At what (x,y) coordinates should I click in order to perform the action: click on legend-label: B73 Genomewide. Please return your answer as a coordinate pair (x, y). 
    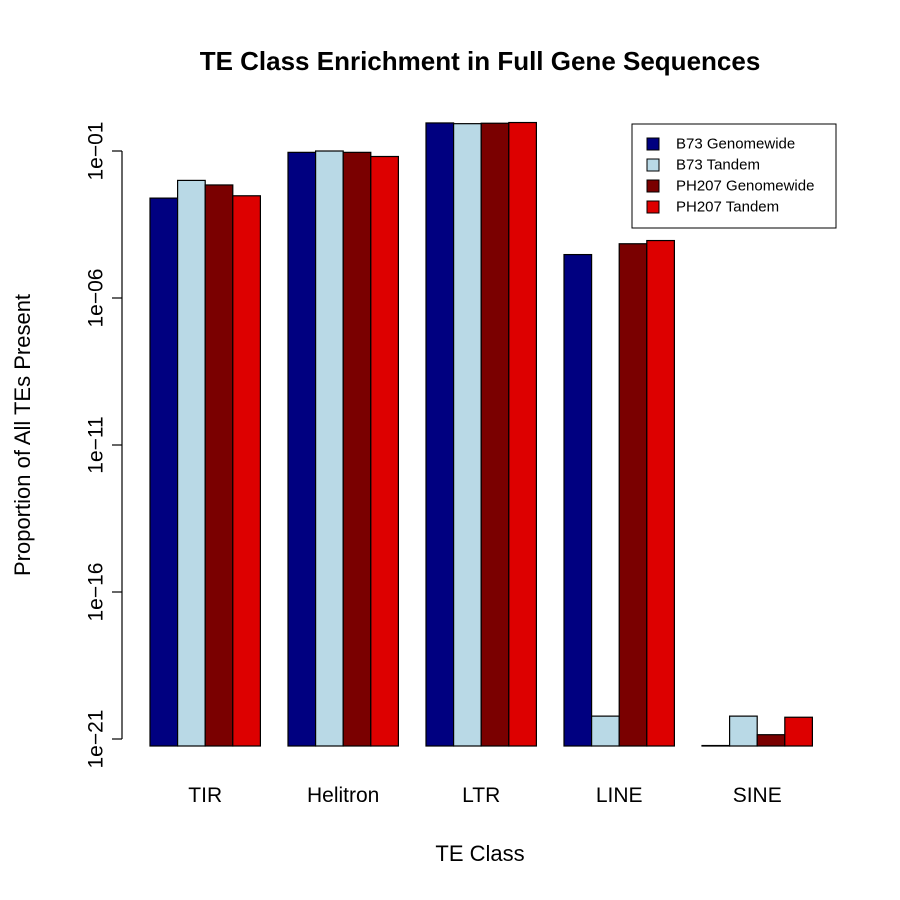
    Looking at the image, I should click on (735, 144).